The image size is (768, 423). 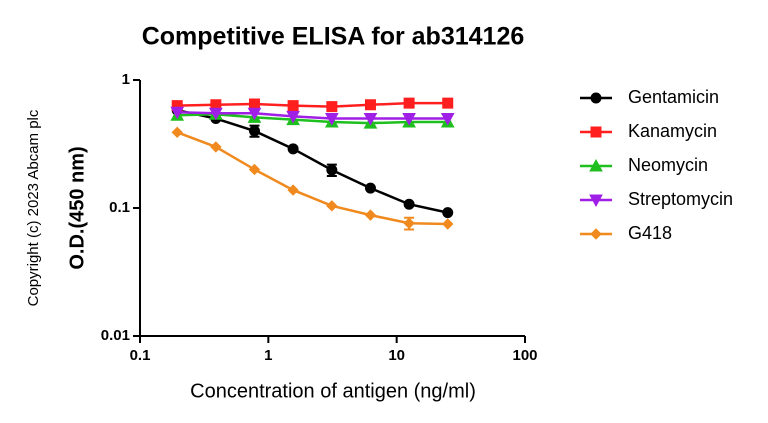 I want to click on legend-label: G418, so click(x=650, y=233).